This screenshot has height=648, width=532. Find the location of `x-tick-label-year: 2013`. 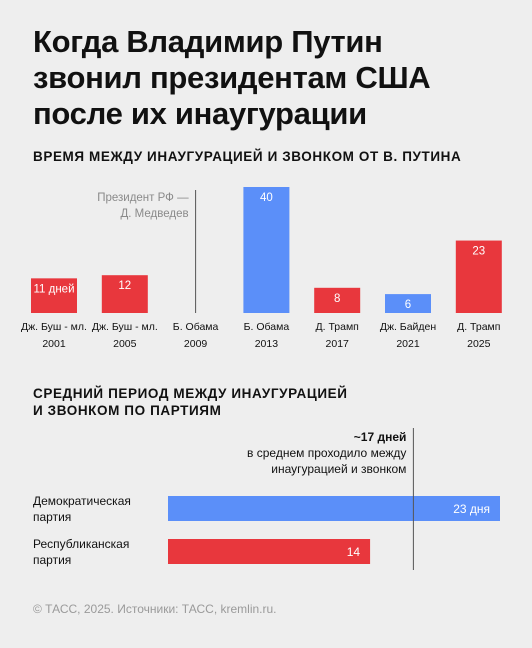

x-tick-label-year: 2013 is located at coordinates (267, 344).